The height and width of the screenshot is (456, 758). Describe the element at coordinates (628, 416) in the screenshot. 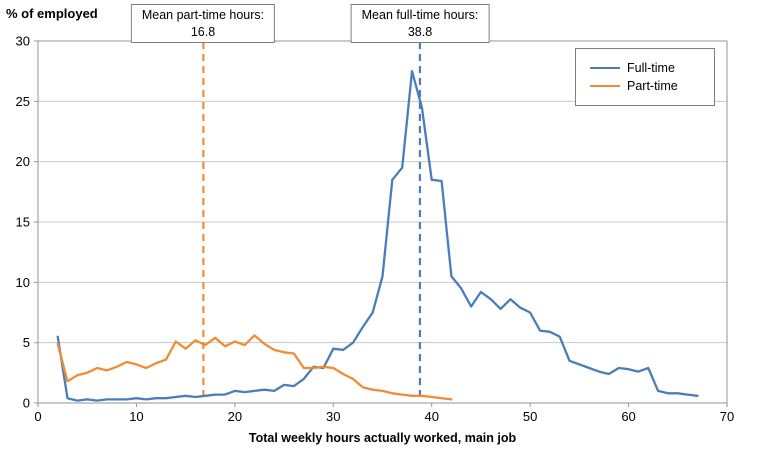

I see `x-tick-label: 60` at that location.